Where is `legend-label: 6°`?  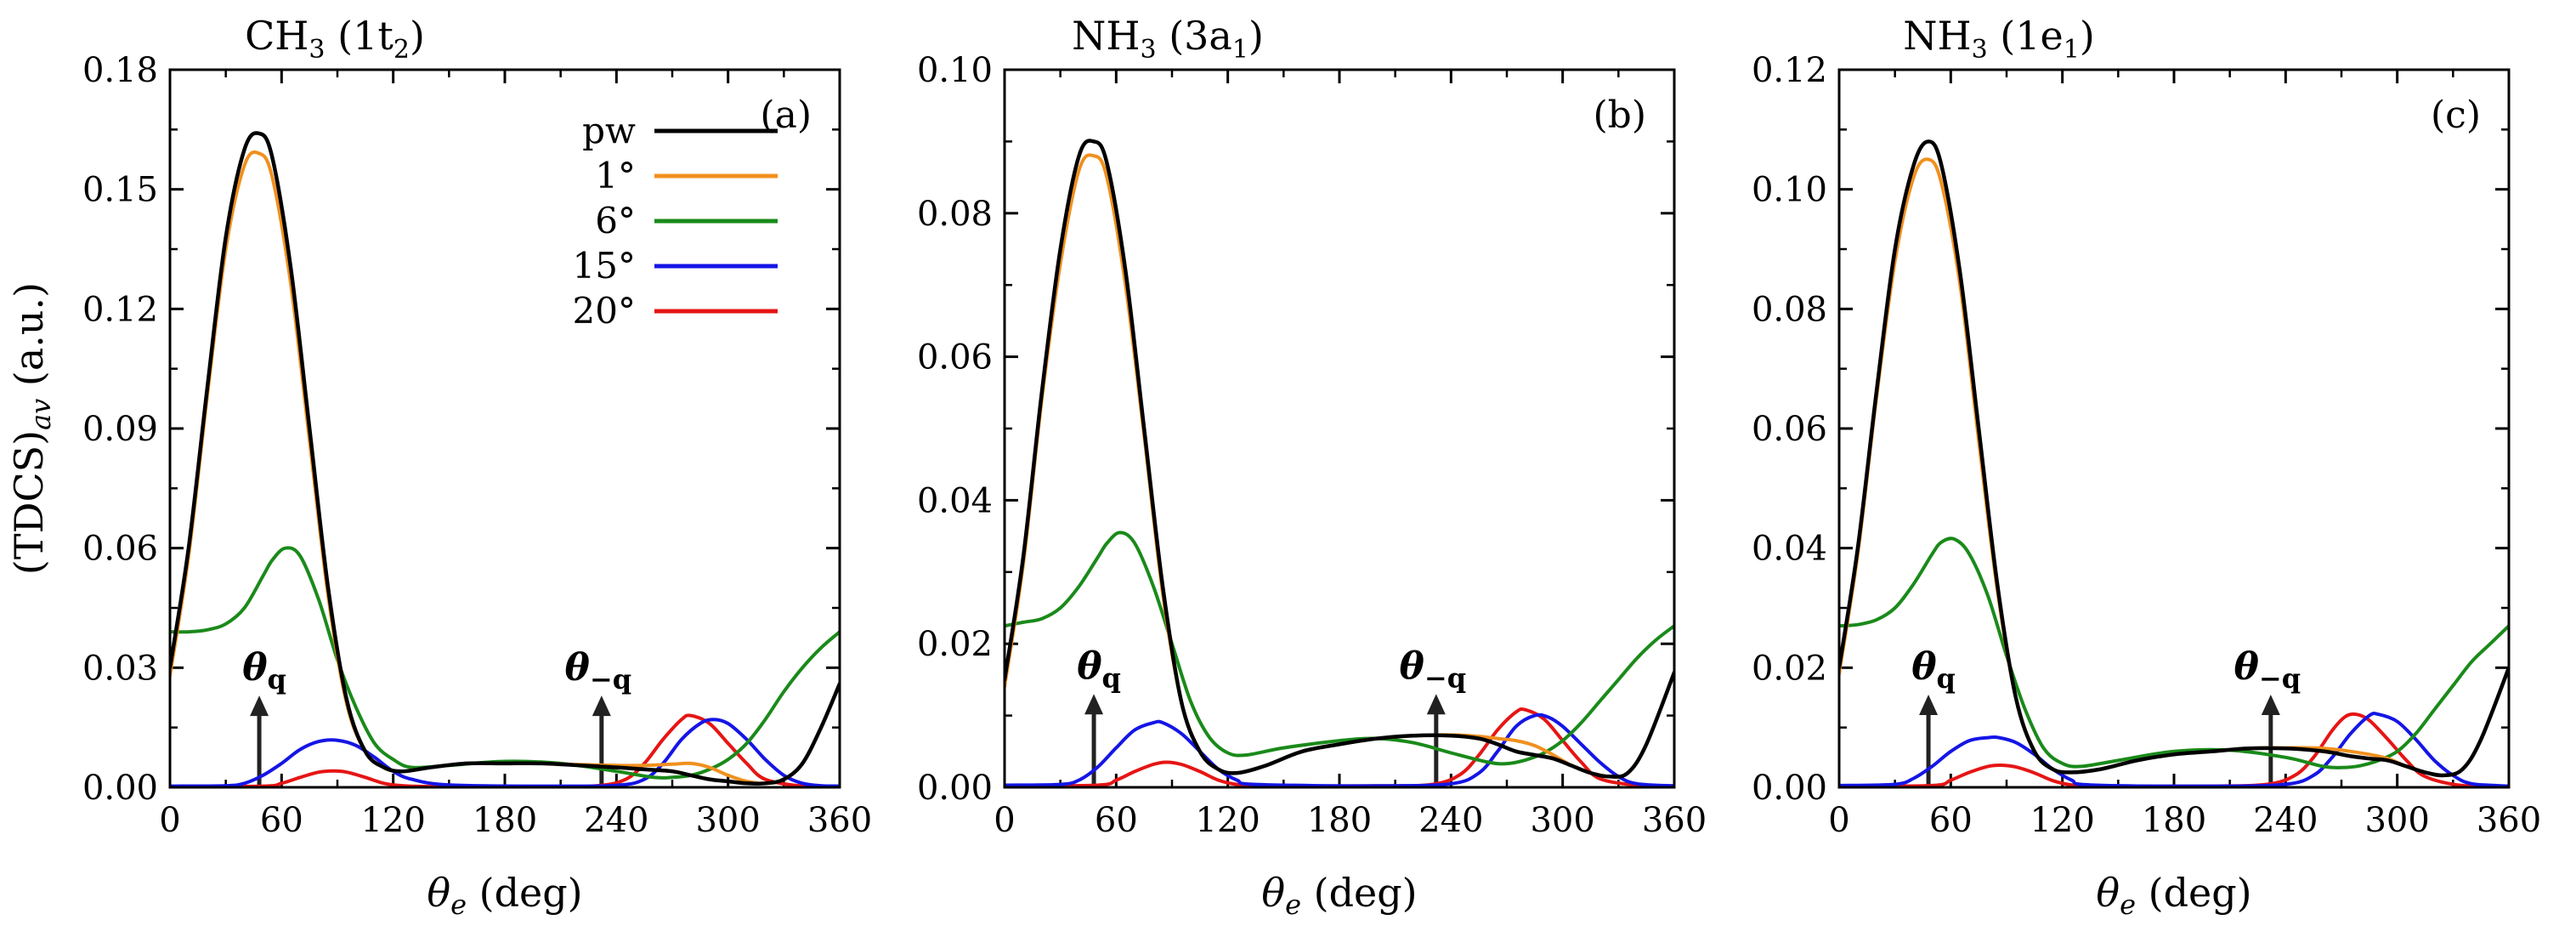
legend-label: 6° is located at coordinates (615, 220).